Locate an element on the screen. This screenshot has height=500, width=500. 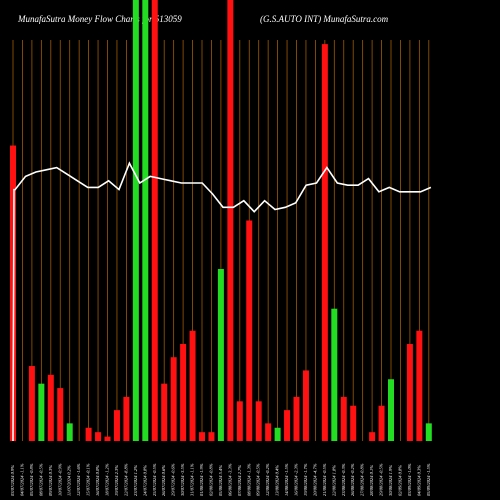
x-tick-label-1: 04/07/2024 -1.1% is located at coordinates (21, 479).